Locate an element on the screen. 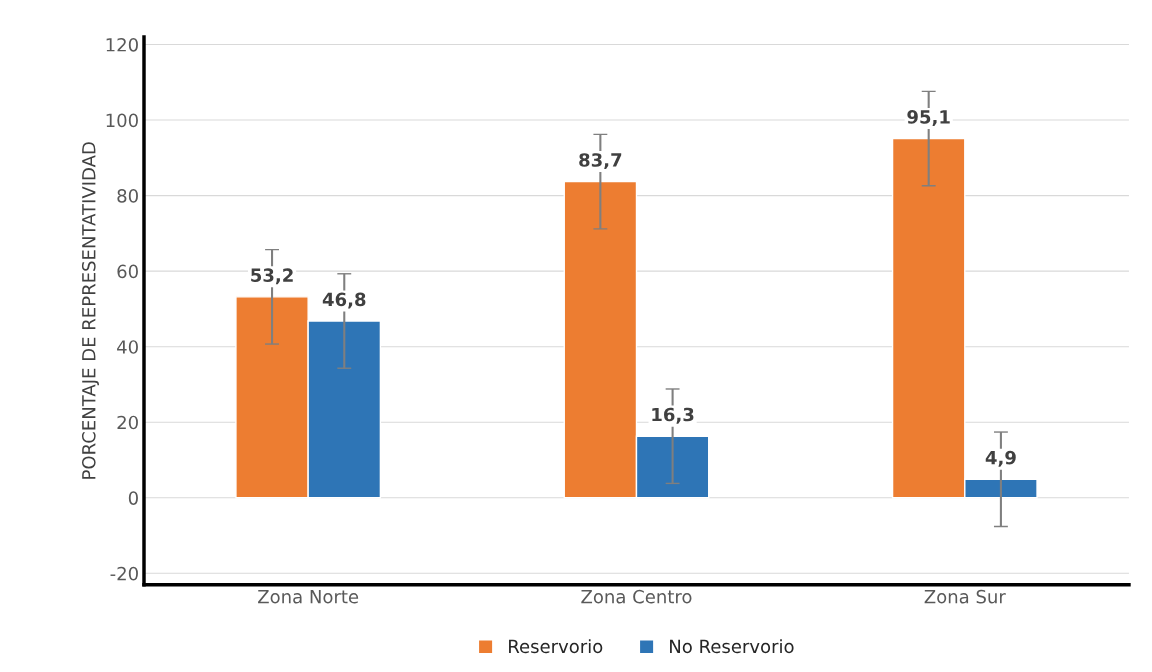  x-tick-label: Zona Norte is located at coordinates (308, 597).